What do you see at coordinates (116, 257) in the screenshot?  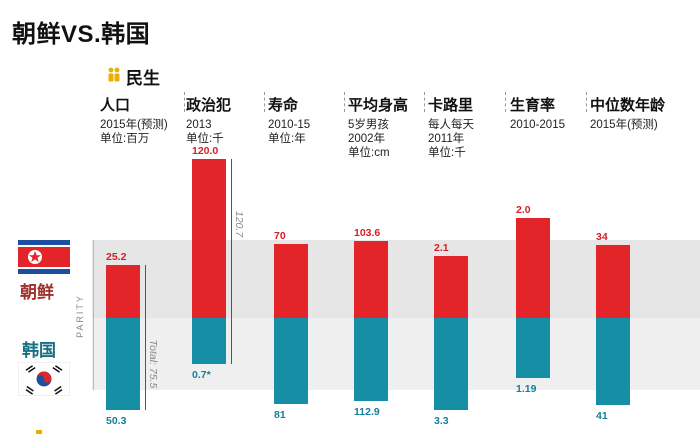 I see `value-label-north-korea: 25.2` at bounding box center [116, 257].